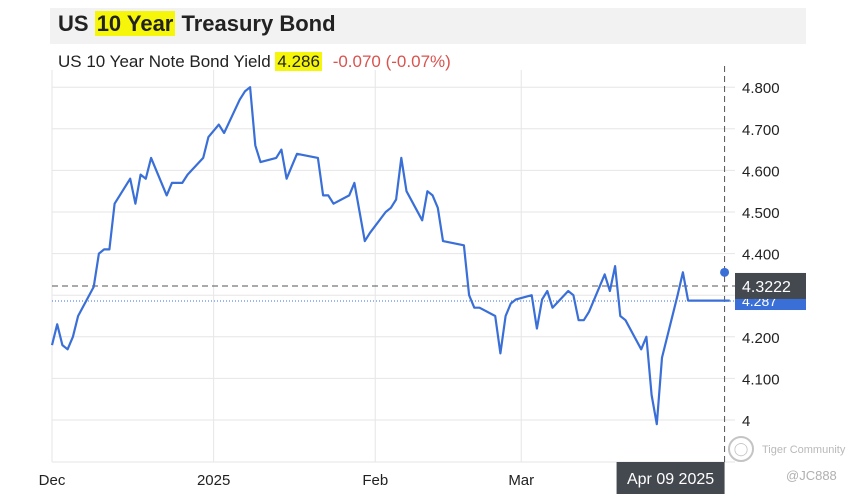 The image size is (868, 499). Describe the element at coordinates (761, 338) in the screenshot. I see `y-tick-label: 4.200` at that location.